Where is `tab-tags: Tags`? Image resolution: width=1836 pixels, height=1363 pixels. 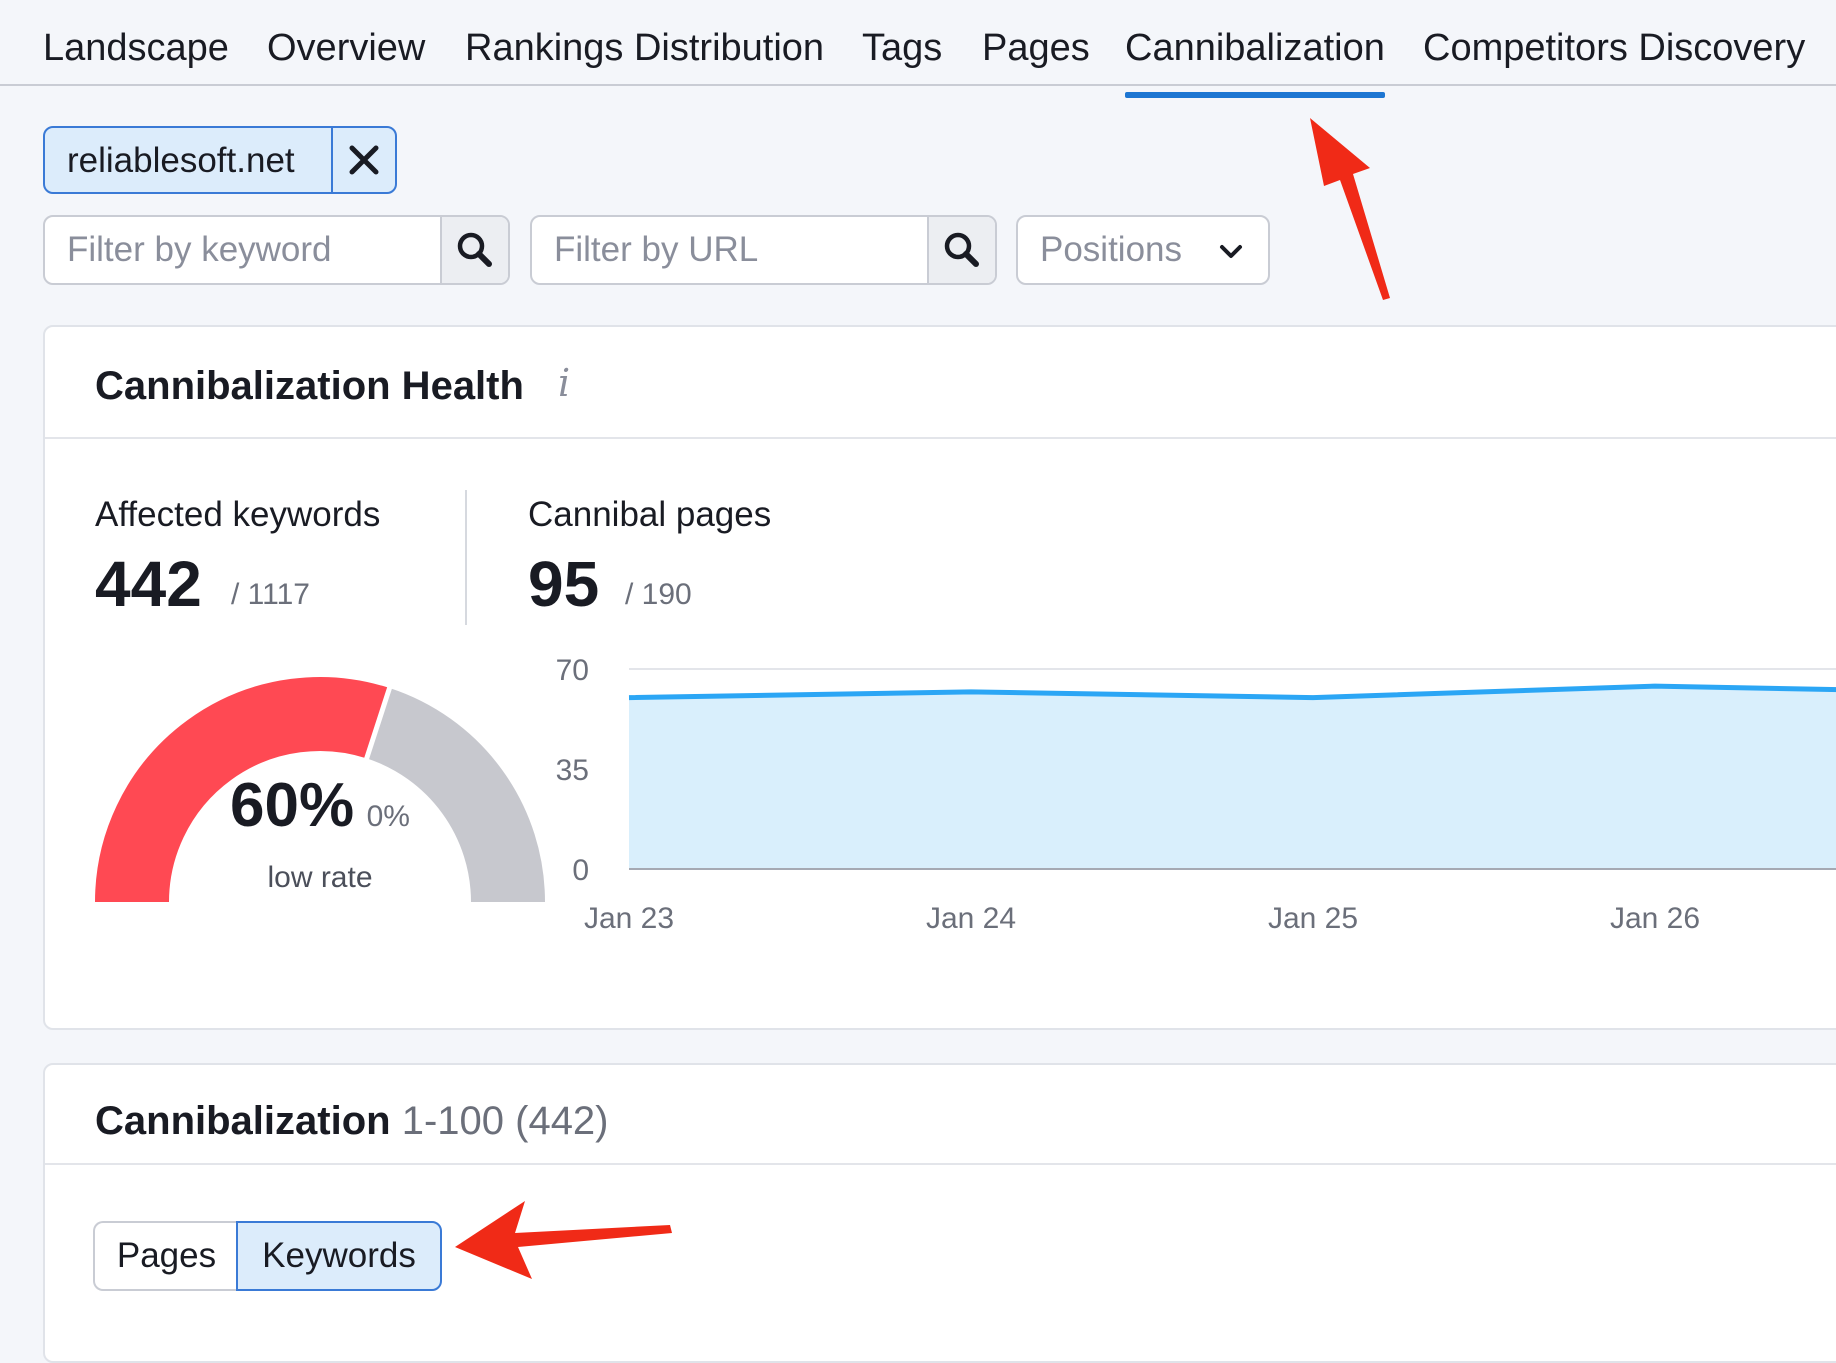
tab-tags: Tags is located at coordinates (902, 48).